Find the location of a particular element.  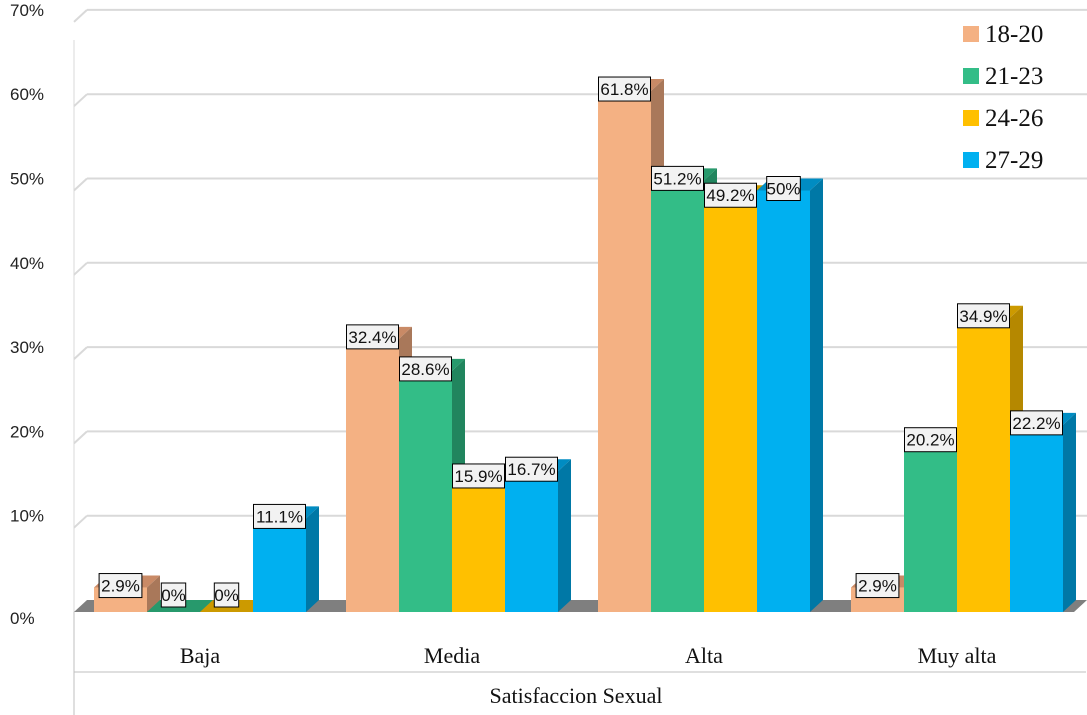

data-label-text: 51.2% is located at coordinates (677, 178).